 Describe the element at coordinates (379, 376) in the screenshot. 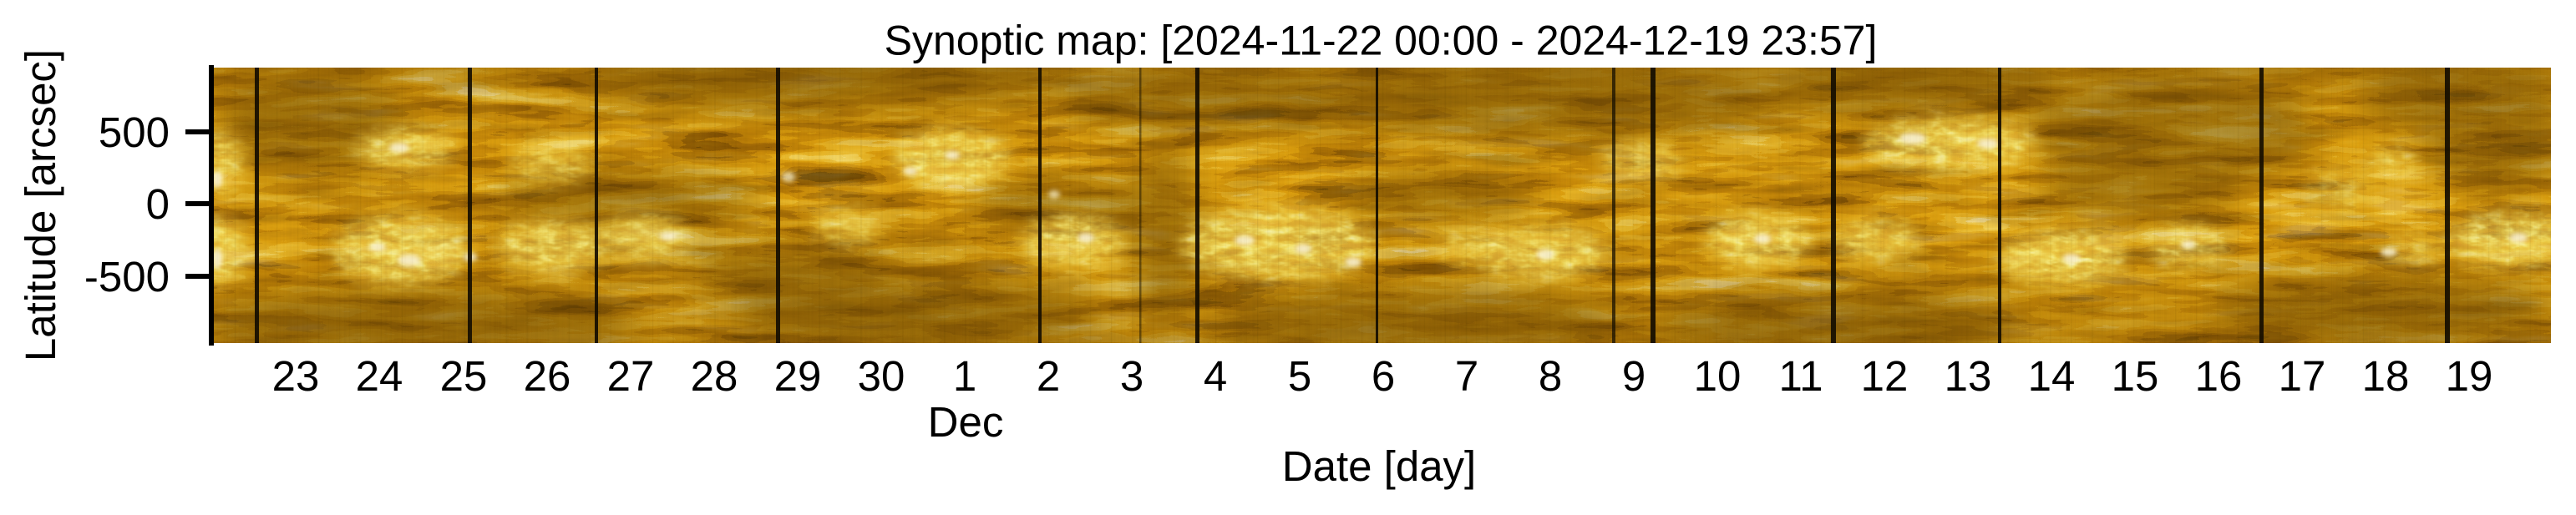

I see `svg-text: 24` at that location.